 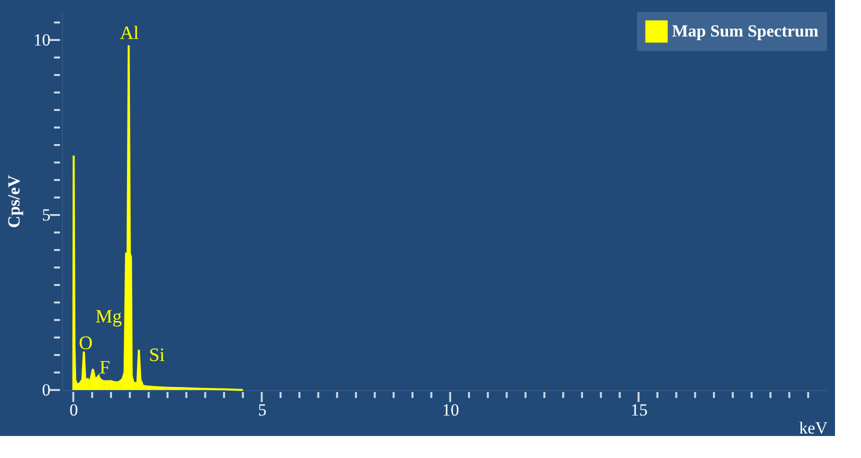 I want to click on x-tick-label: 5, so click(x=262, y=410).